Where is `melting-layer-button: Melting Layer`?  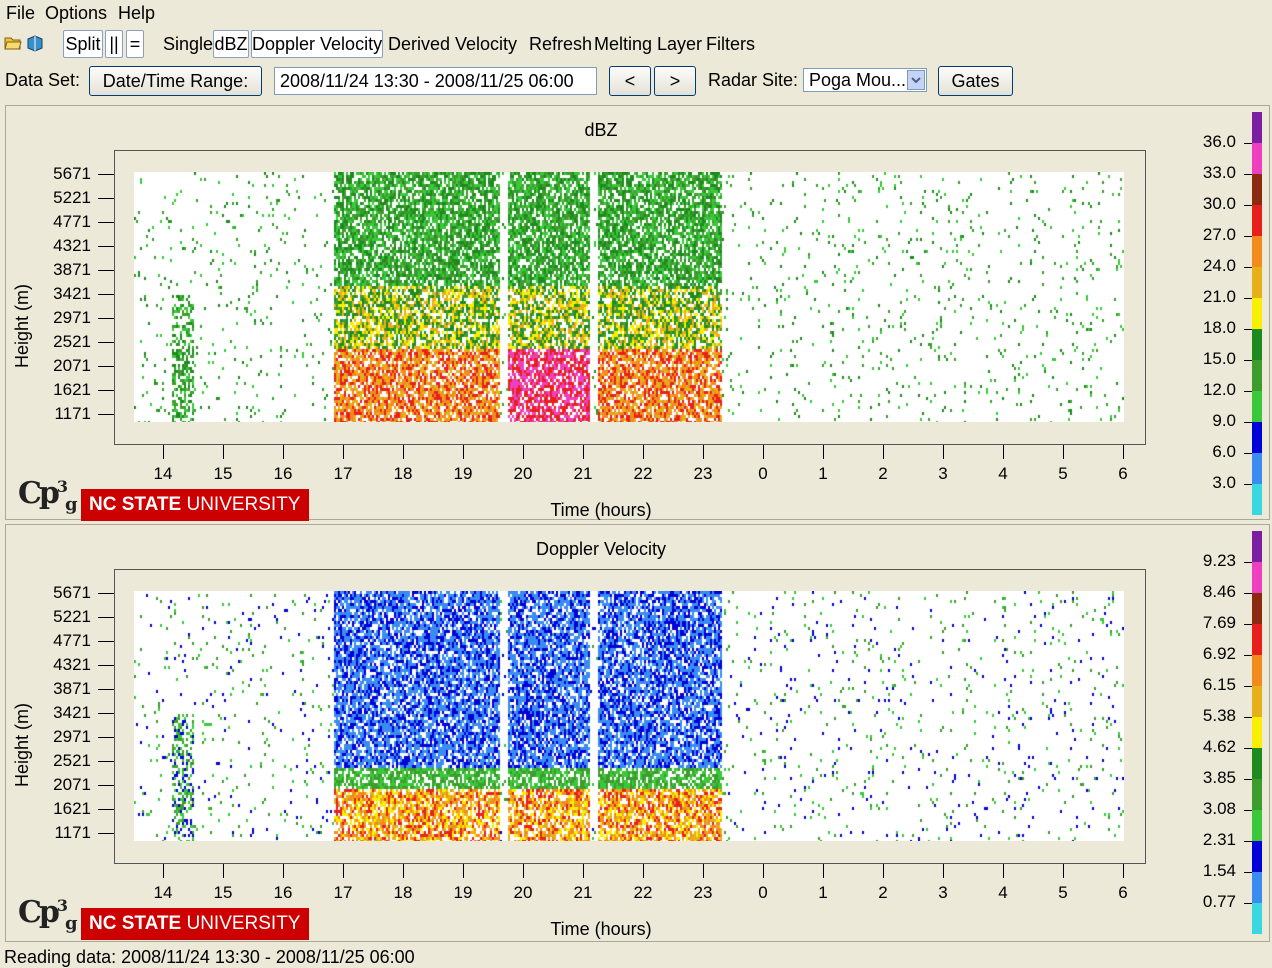
melting-layer-button: Melting Layer is located at coordinates (648, 44).